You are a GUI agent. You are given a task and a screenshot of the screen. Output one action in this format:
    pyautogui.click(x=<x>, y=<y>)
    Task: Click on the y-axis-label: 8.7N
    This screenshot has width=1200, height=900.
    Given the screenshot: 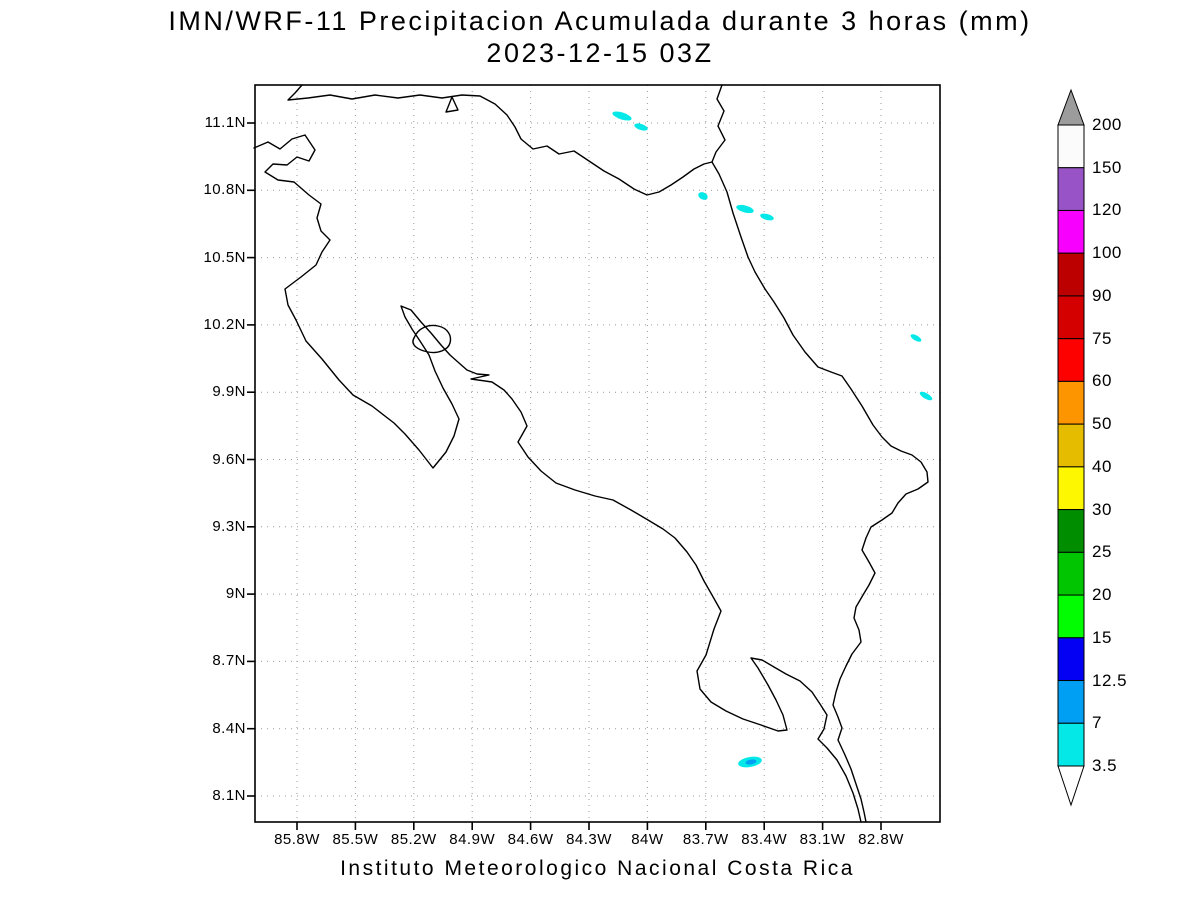 What is the action you would take?
    pyautogui.click(x=229, y=661)
    